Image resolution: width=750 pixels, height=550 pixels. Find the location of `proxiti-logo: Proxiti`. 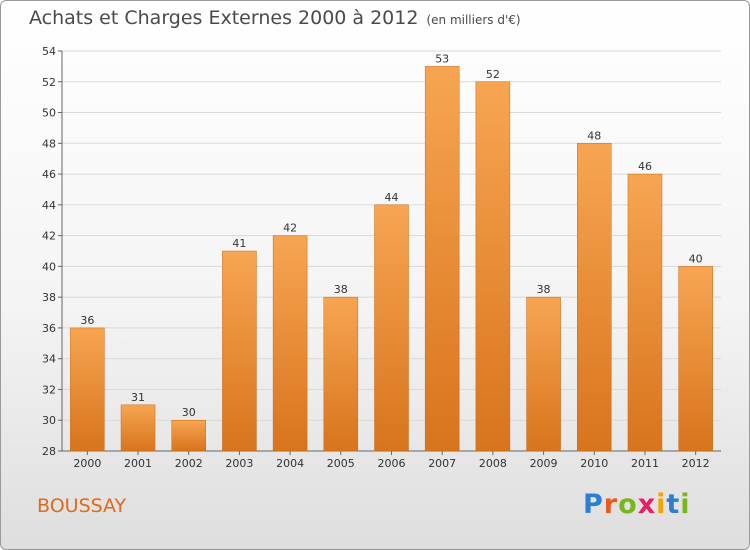

proxiti-logo: Proxiti is located at coordinates (637, 504).